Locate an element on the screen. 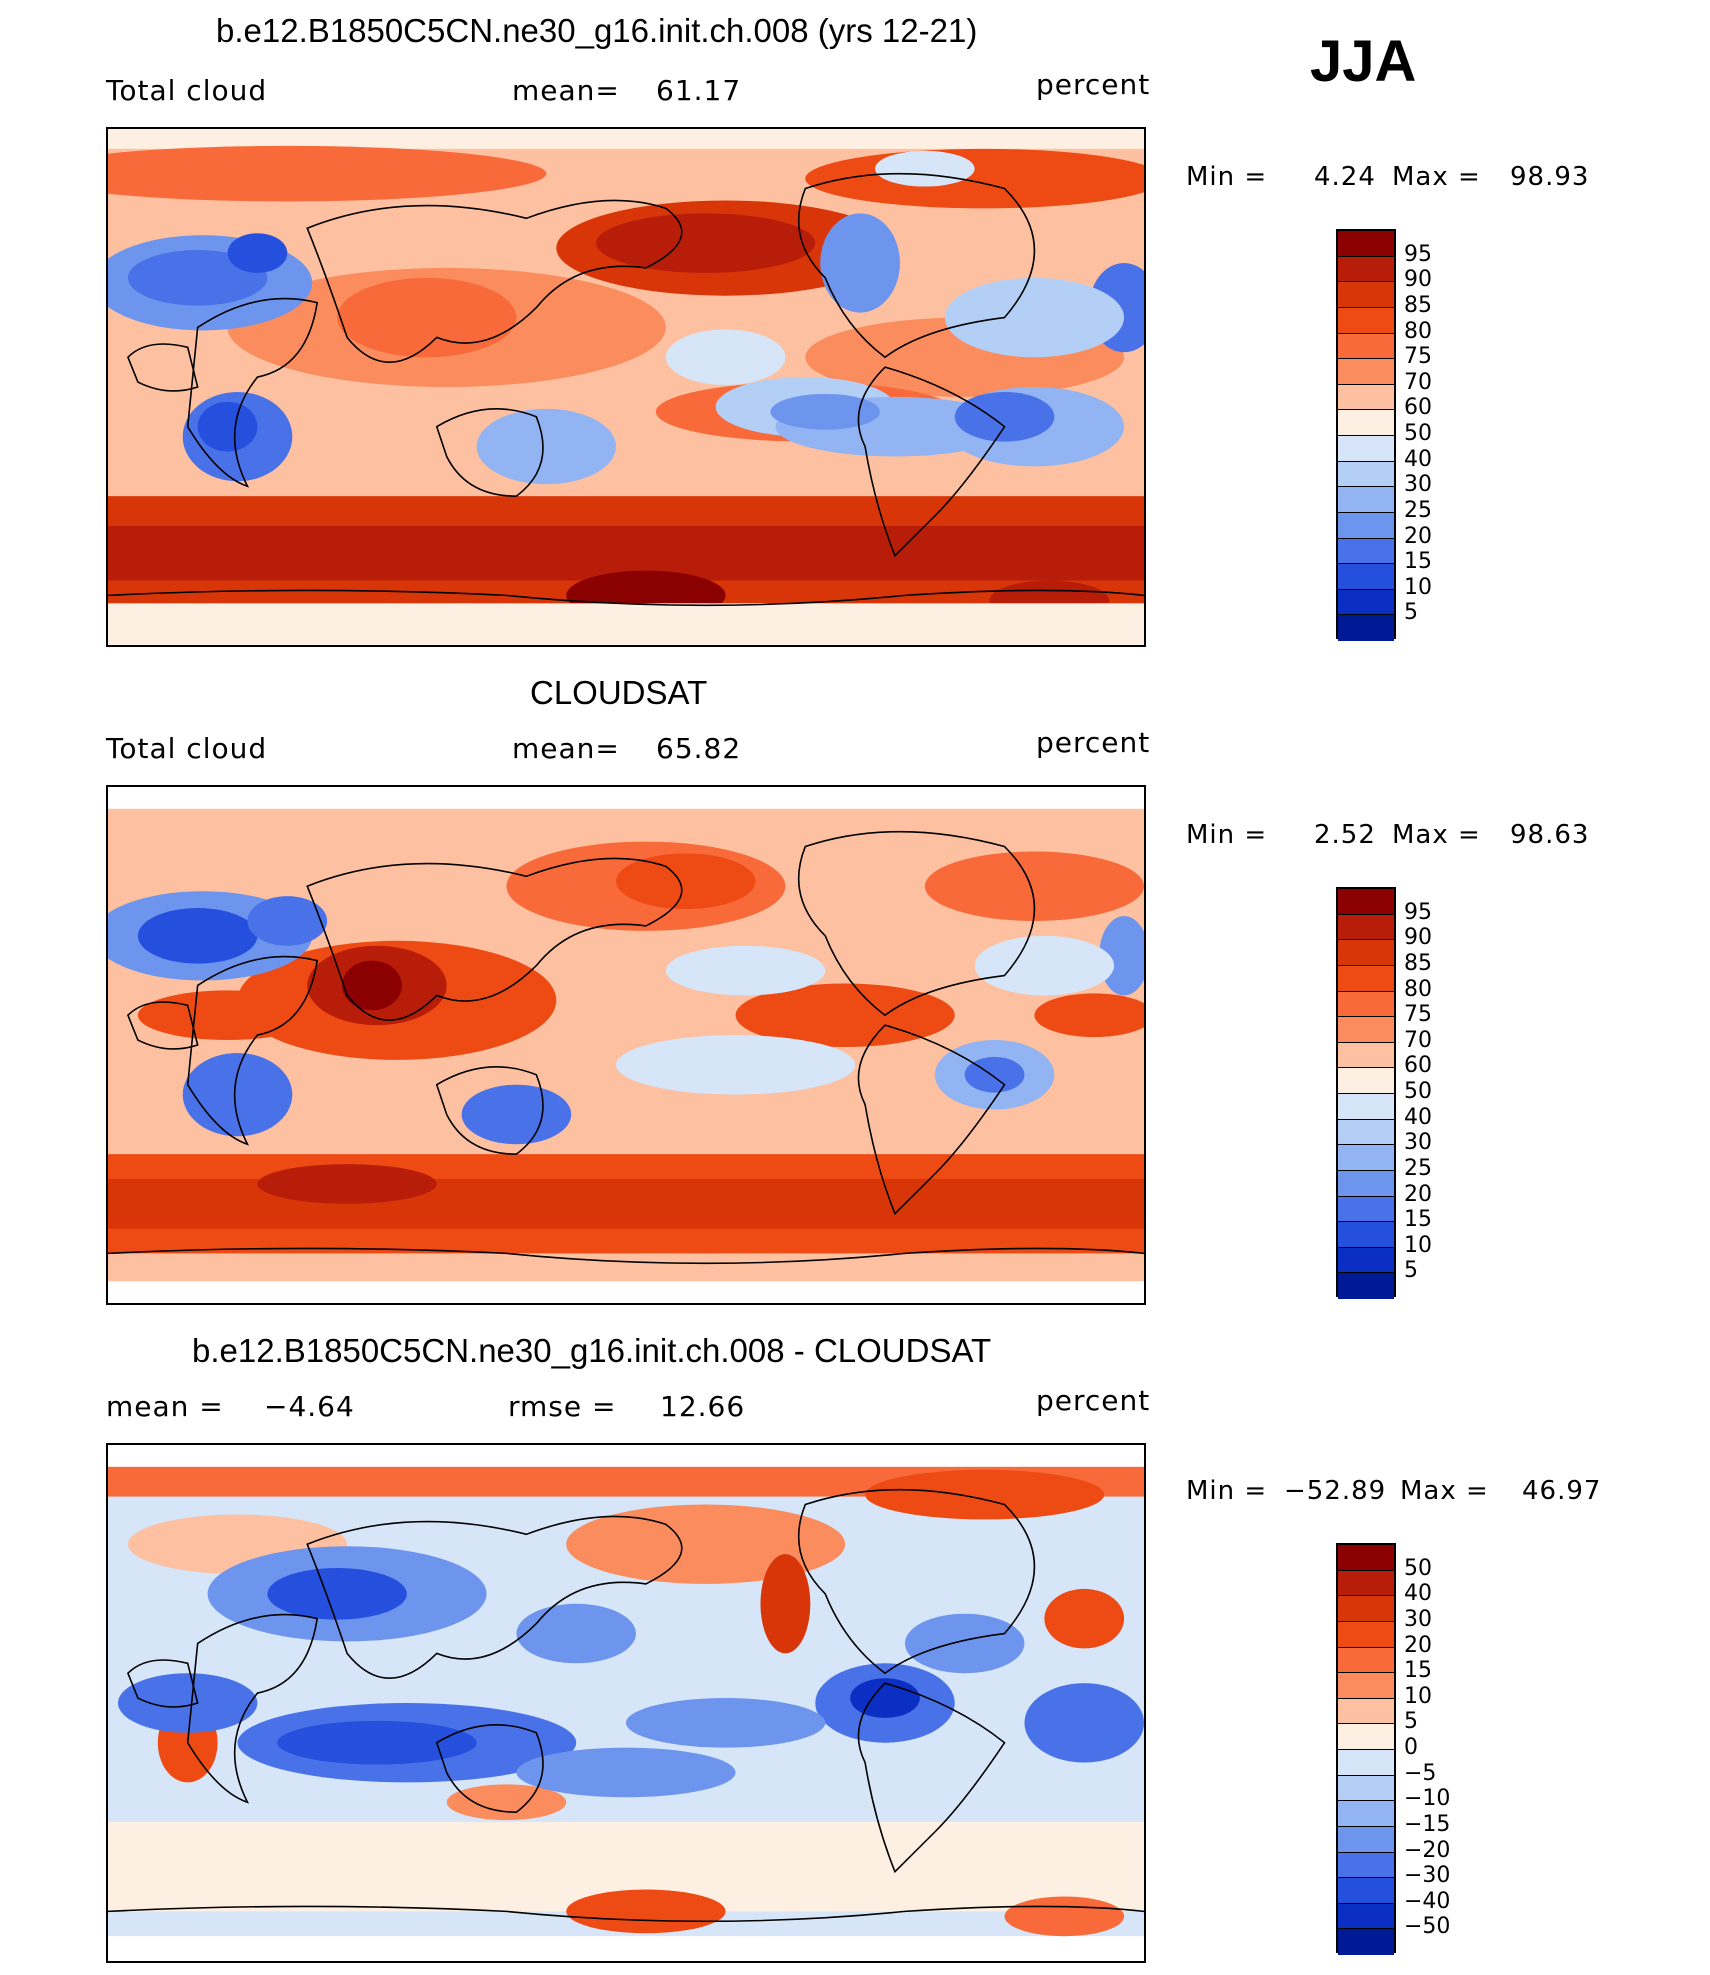 The image size is (1710, 1975). panel-2-min-value: 2.52 is located at coordinates (1345, 835).